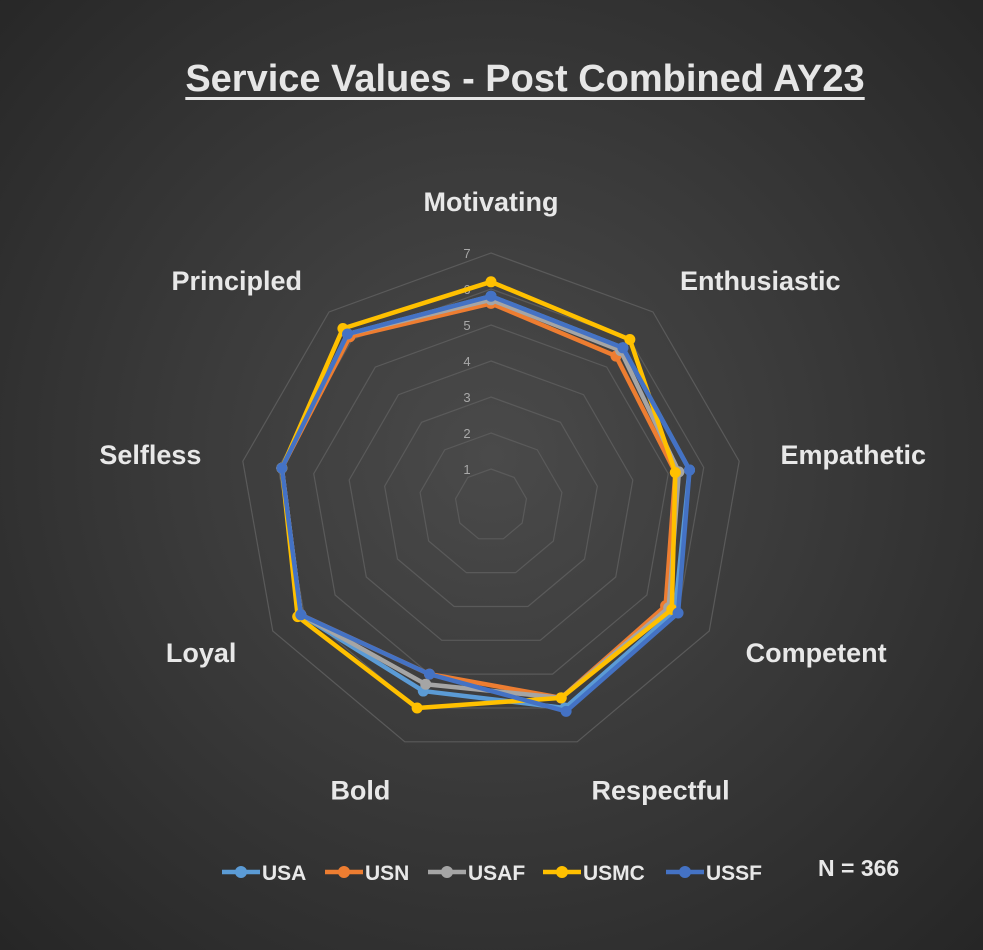 The width and height of the screenshot is (983, 950). I want to click on axis-label-respectful: Respectful, so click(661, 790).